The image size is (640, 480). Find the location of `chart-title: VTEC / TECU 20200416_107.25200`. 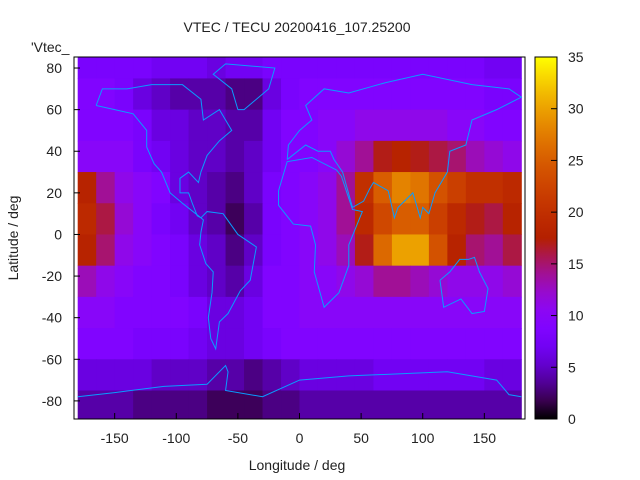

chart-title: VTEC / TECU 20200416_107.25200 is located at coordinates (296, 27).